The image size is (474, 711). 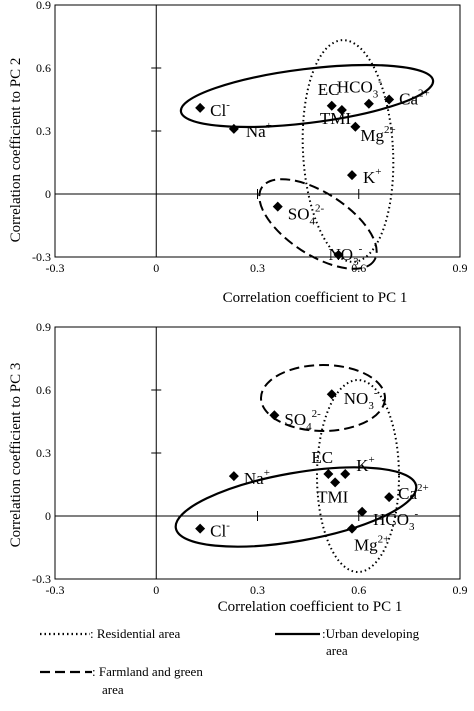 What do you see at coordinates (337, 650) in the screenshot?
I see `legend-urban-label-line2: area` at bounding box center [337, 650].